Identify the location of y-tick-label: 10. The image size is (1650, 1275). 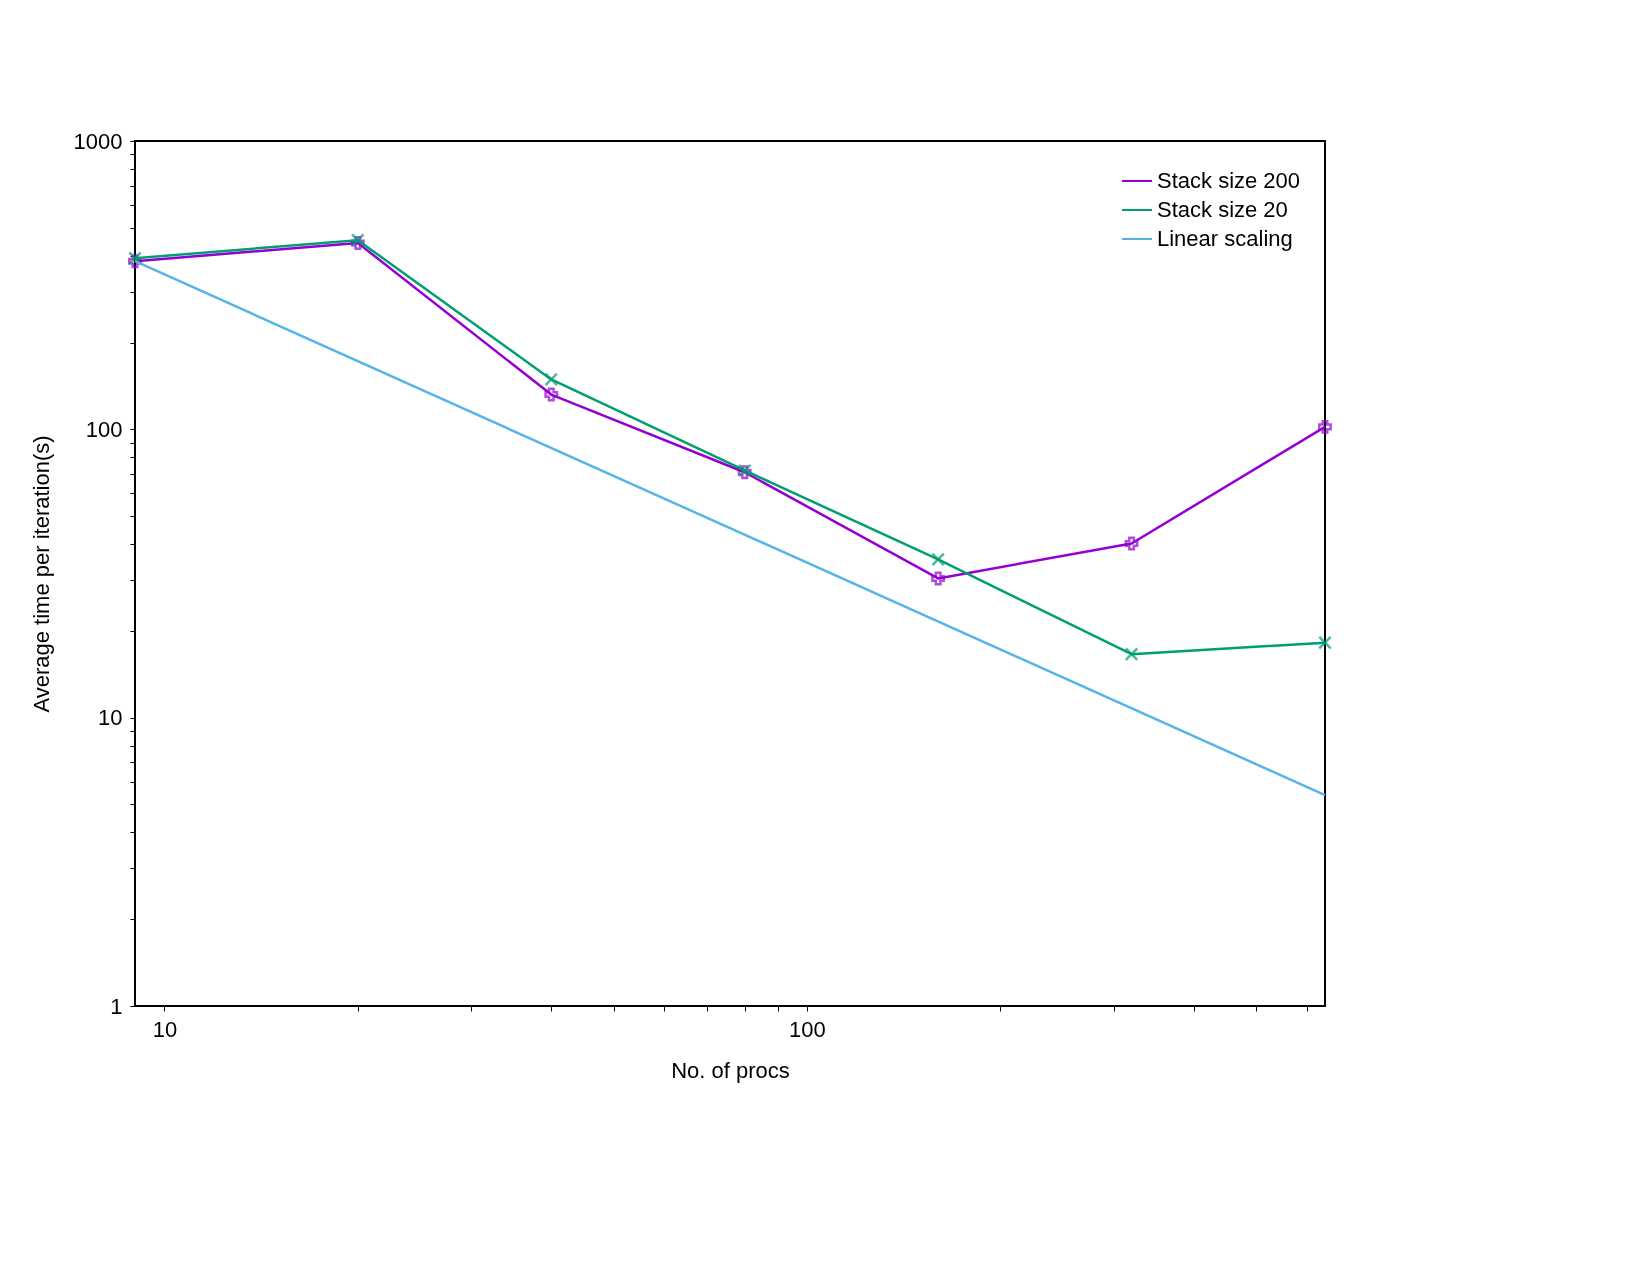
(110, 718).